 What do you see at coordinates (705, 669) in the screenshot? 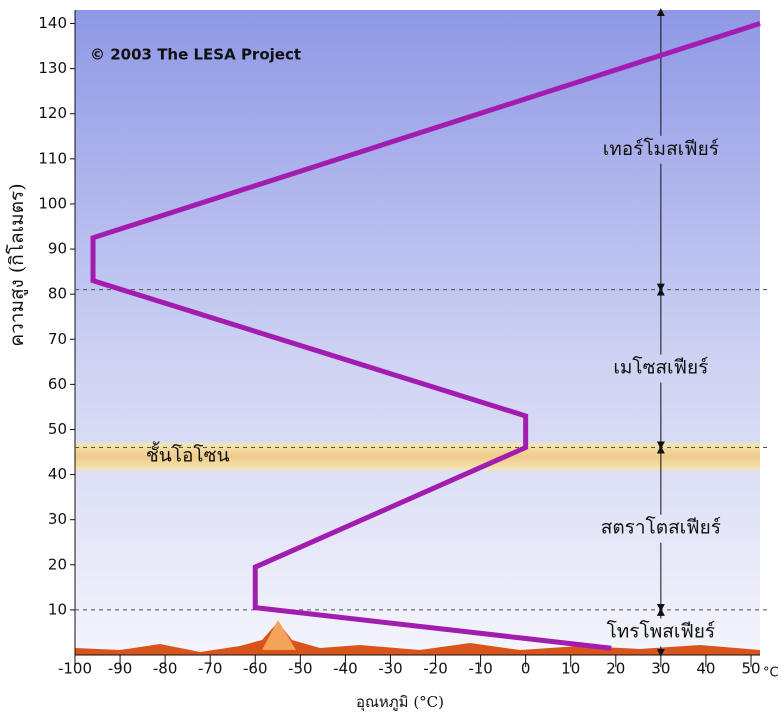
I see `x-tick-label: 40` at bounding box center [705, 669].